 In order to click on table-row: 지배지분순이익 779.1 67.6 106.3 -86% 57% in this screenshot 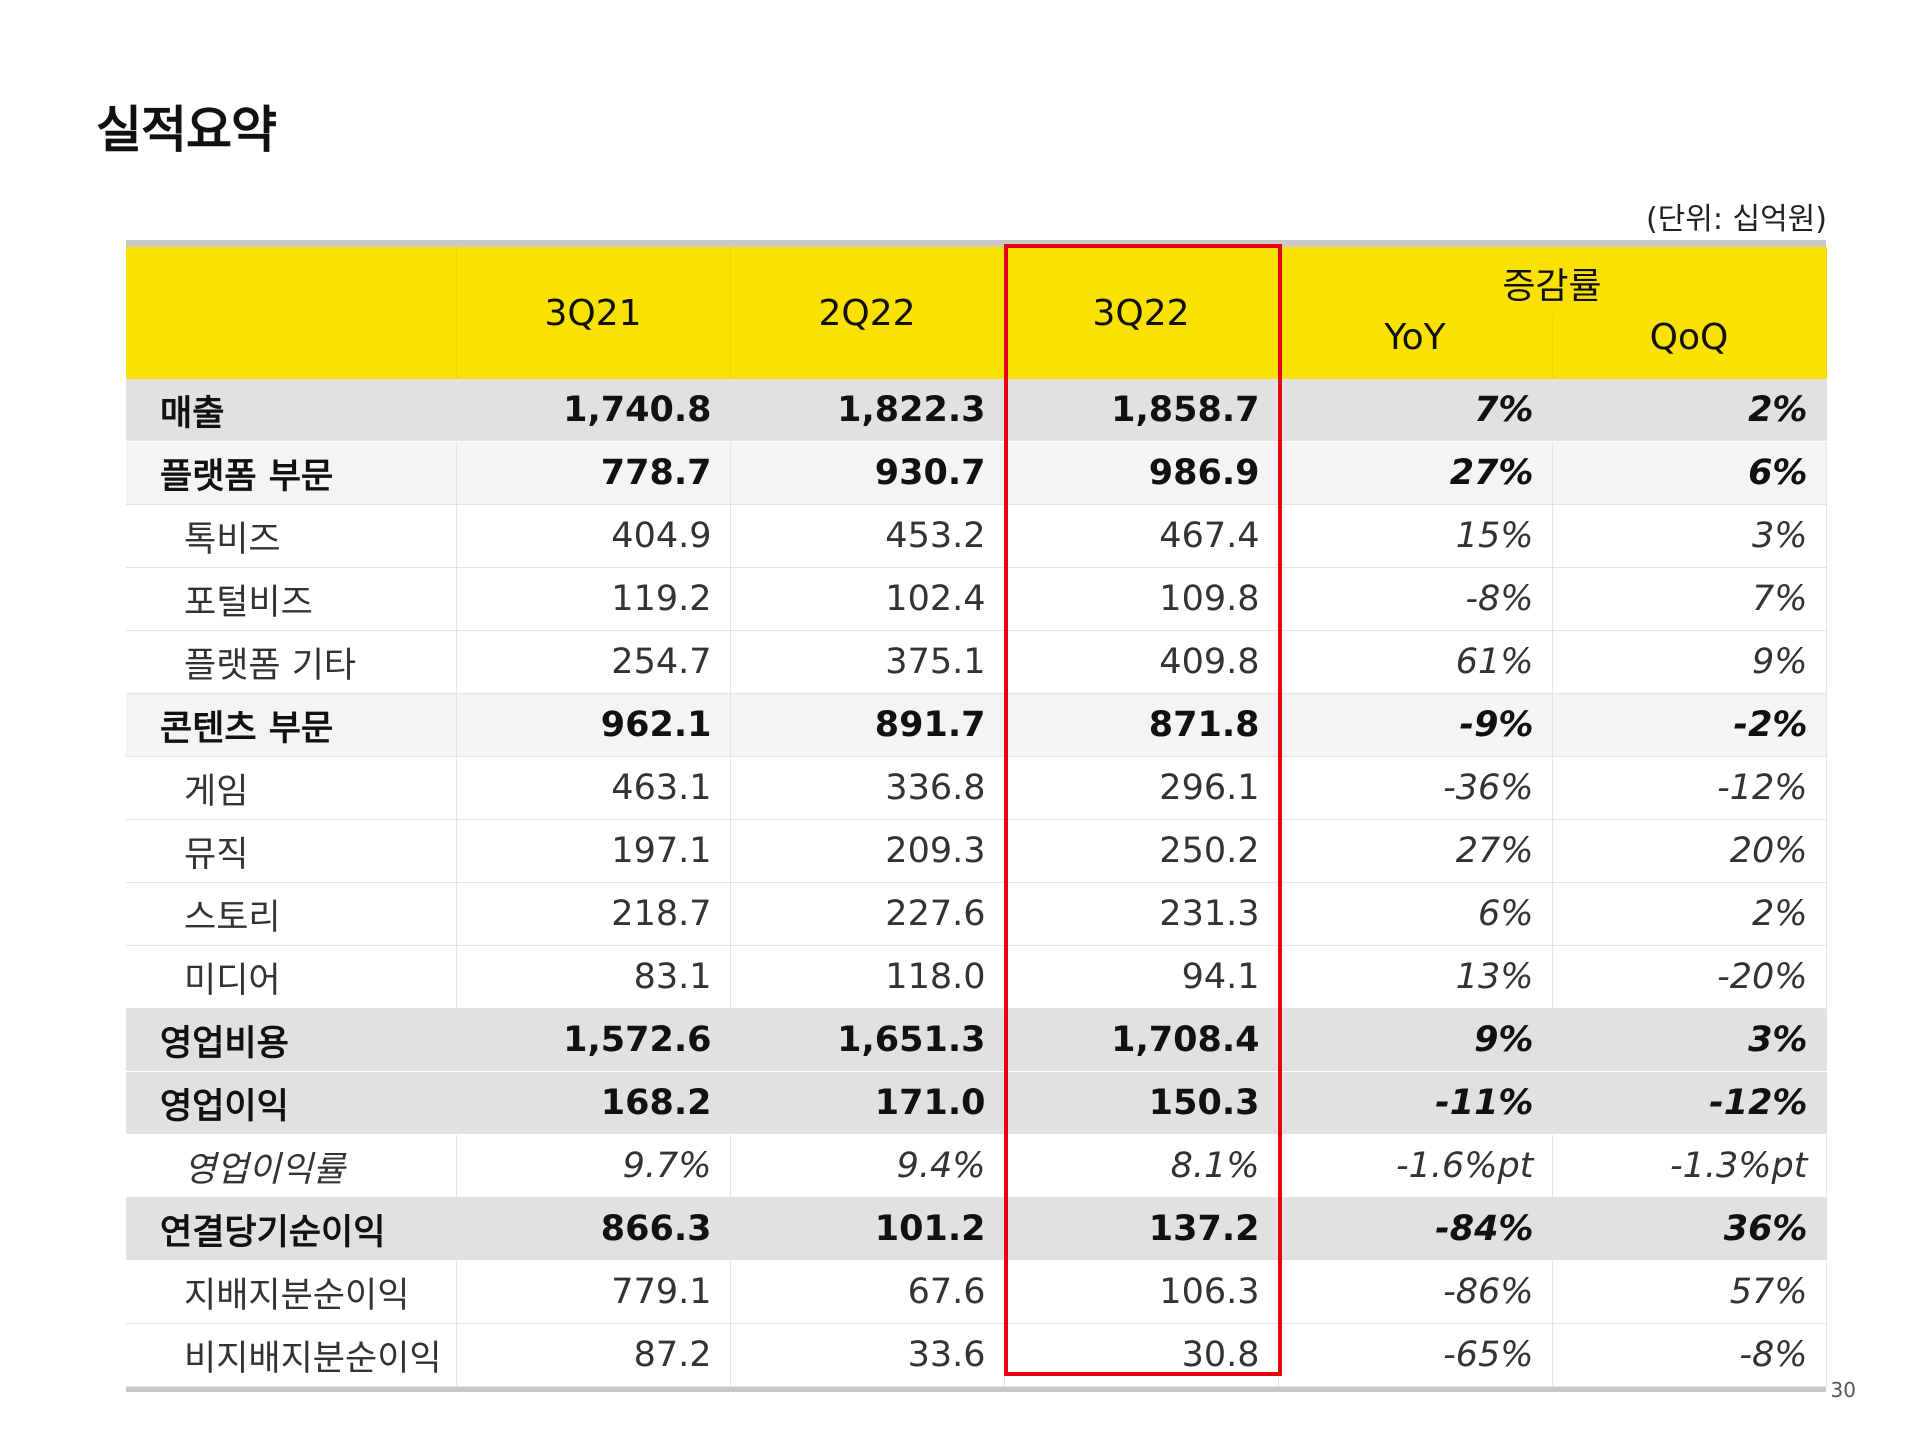, I will do `click(976, 1292)`.